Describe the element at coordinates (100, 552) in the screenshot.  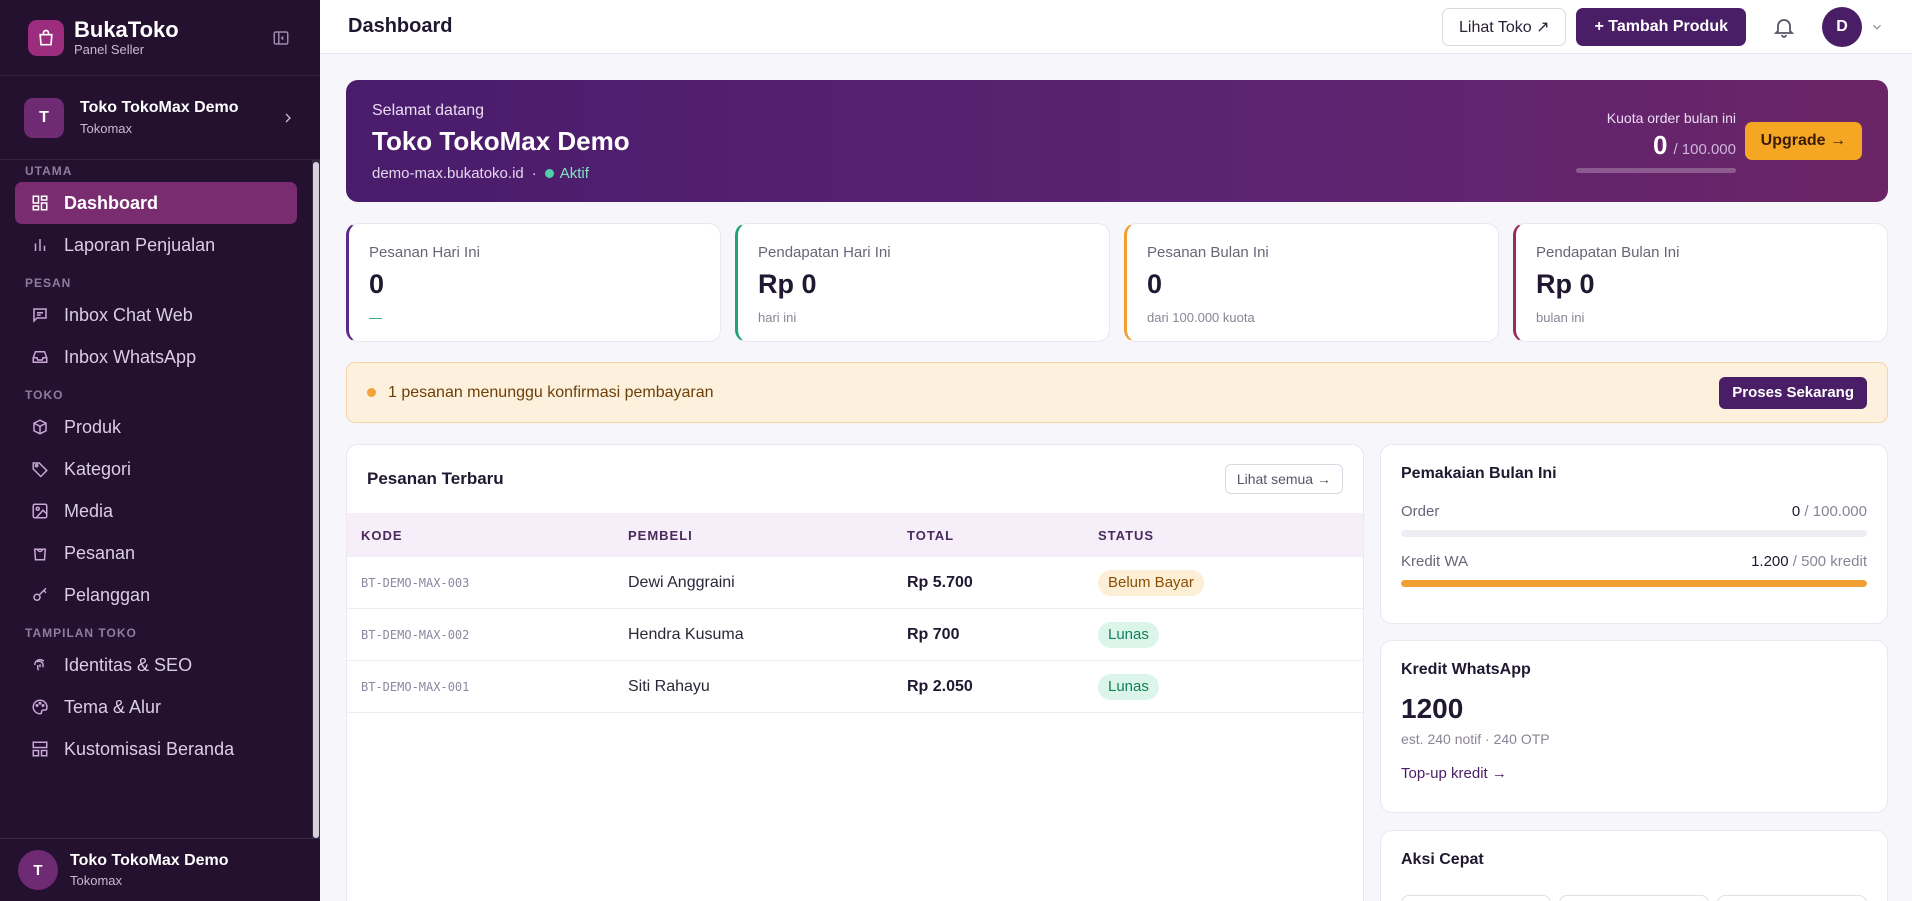
I see `sidebar-item-label: Pesanan` at that location.